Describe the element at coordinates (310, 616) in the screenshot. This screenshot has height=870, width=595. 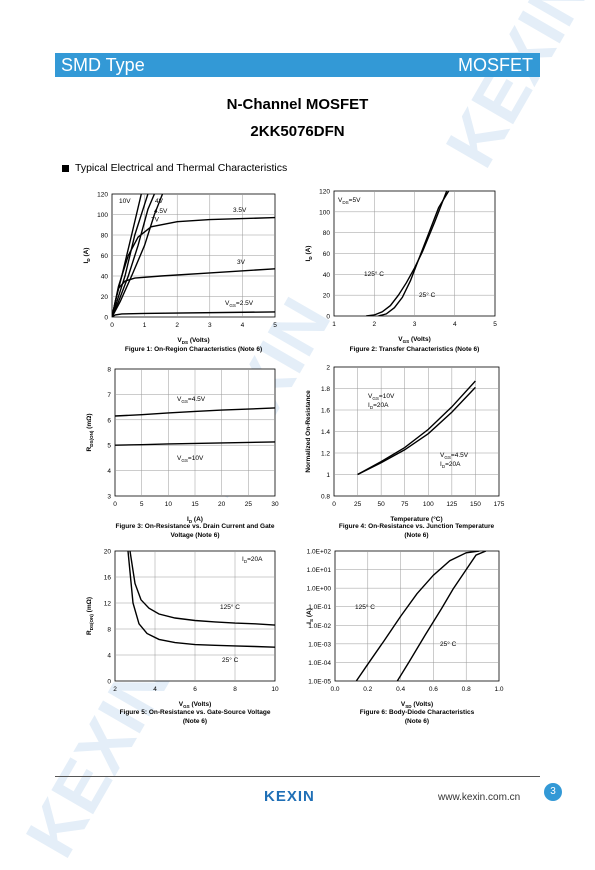
I see `y-axis-label: IS (A)` at that location.